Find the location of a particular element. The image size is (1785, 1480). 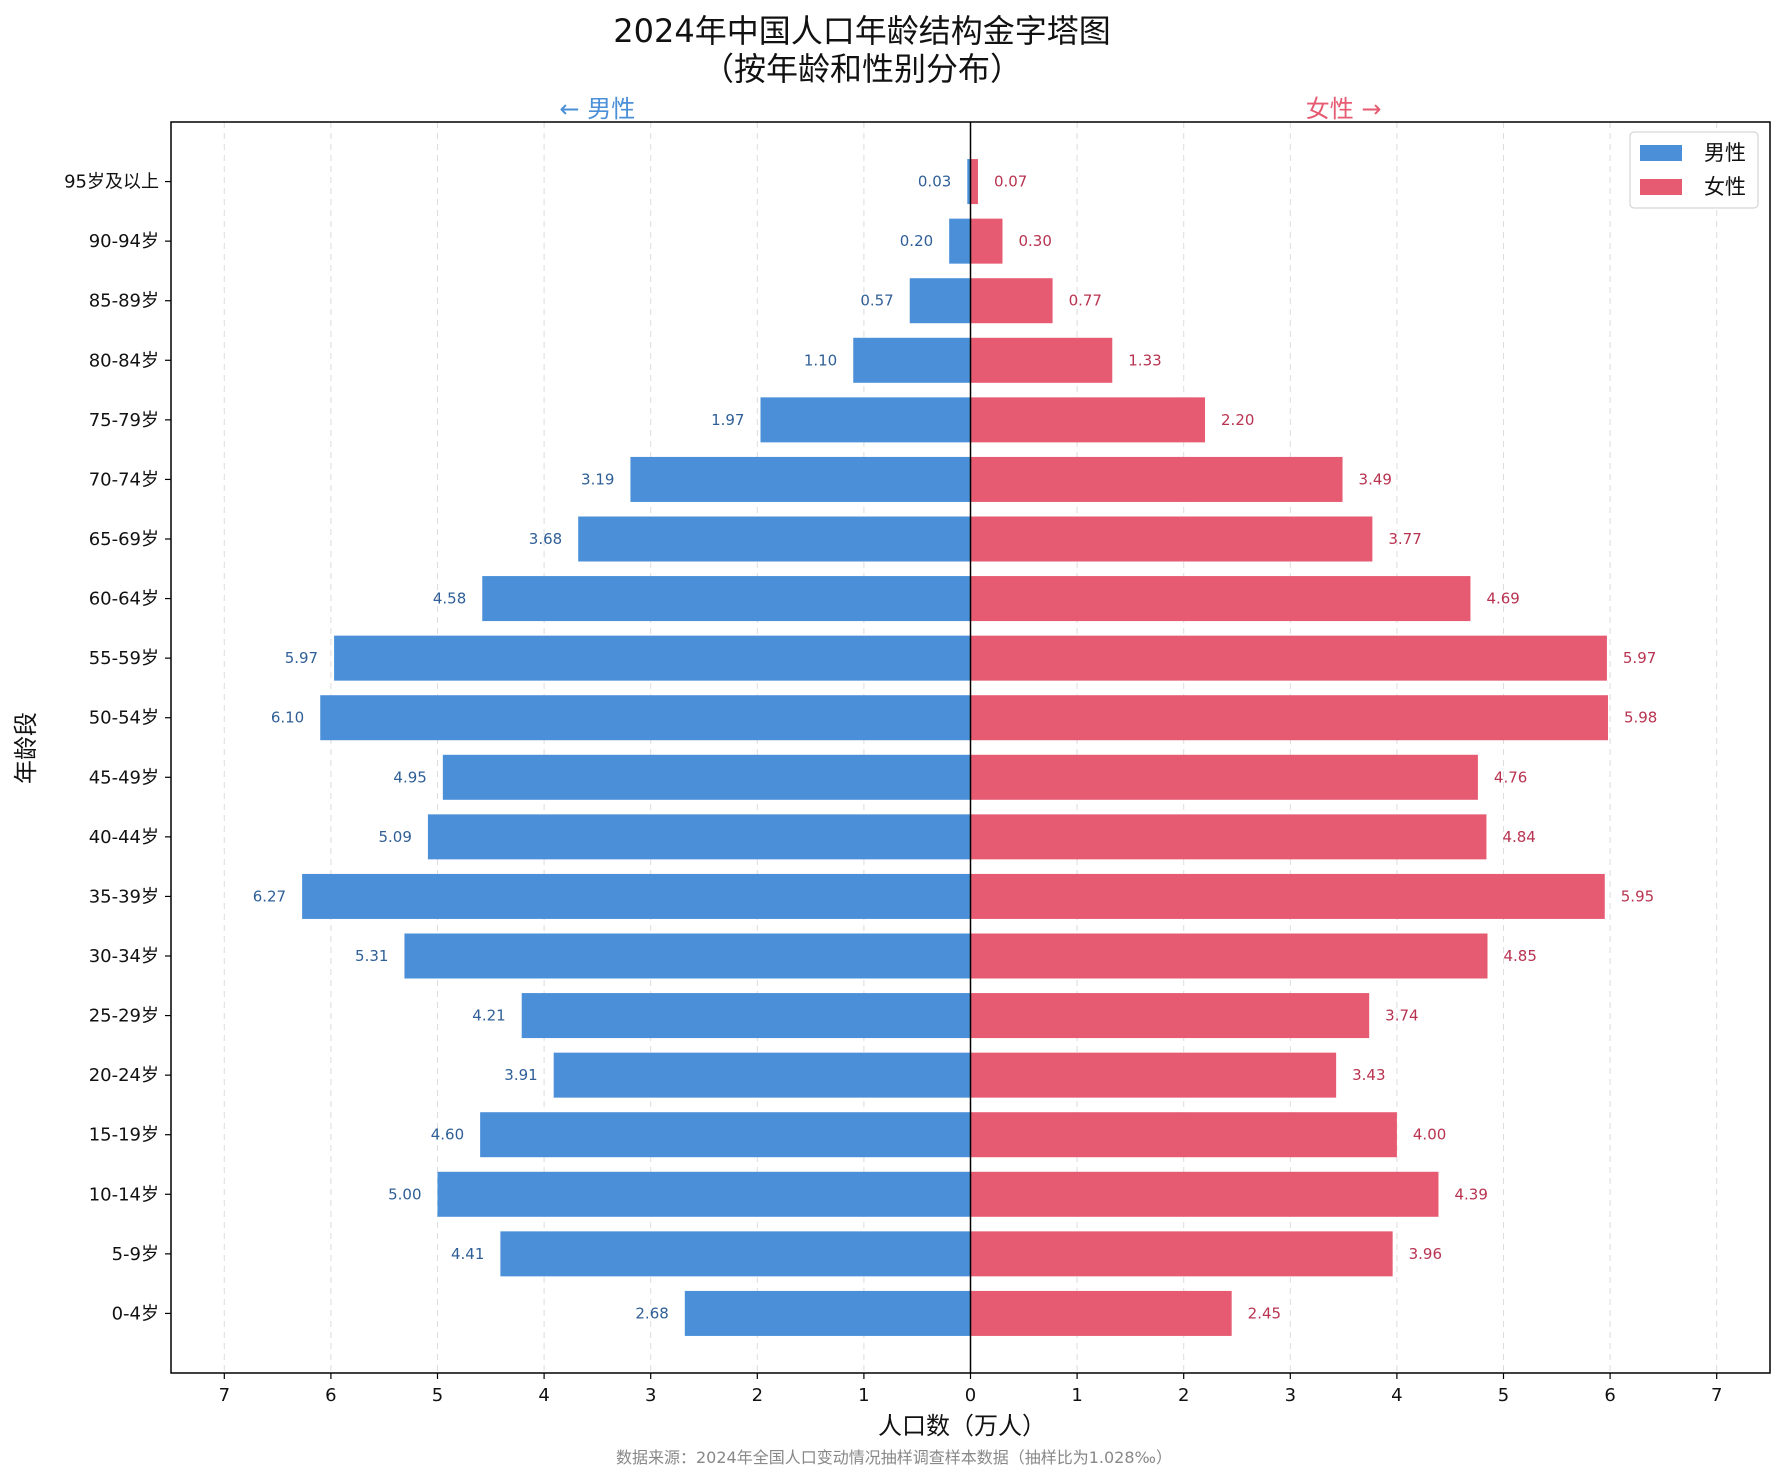

x-tick-label: 1 is located at coordinates (1076, 1395).